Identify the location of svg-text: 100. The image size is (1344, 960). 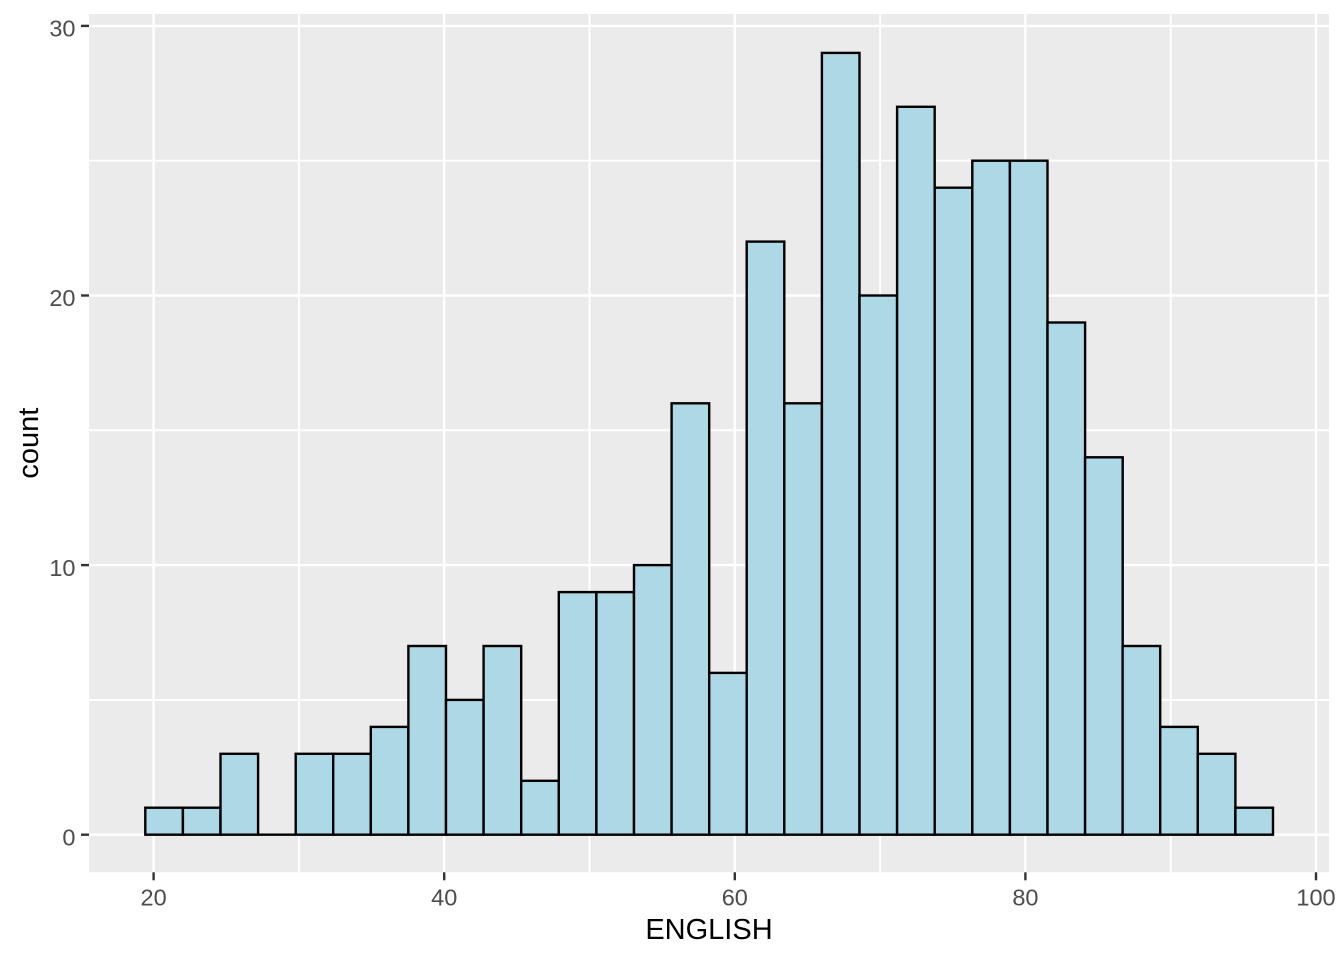
(1315, 898).